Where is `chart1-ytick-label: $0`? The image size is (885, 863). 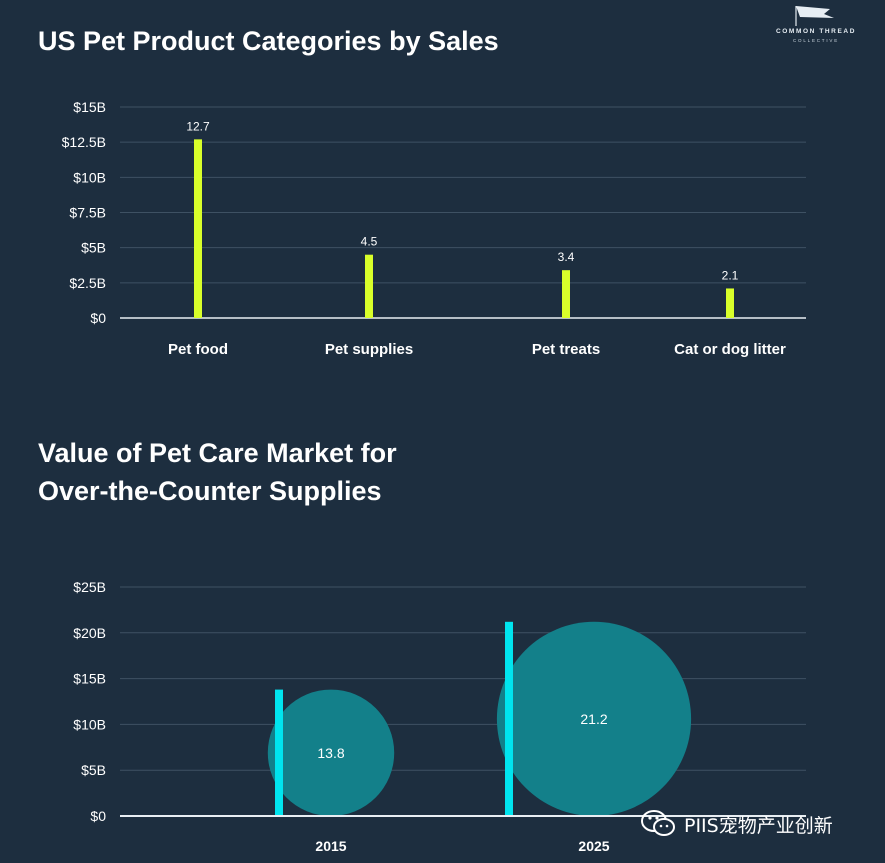 chart1-ytick-label: $0 is located at coordinates (98, 318).